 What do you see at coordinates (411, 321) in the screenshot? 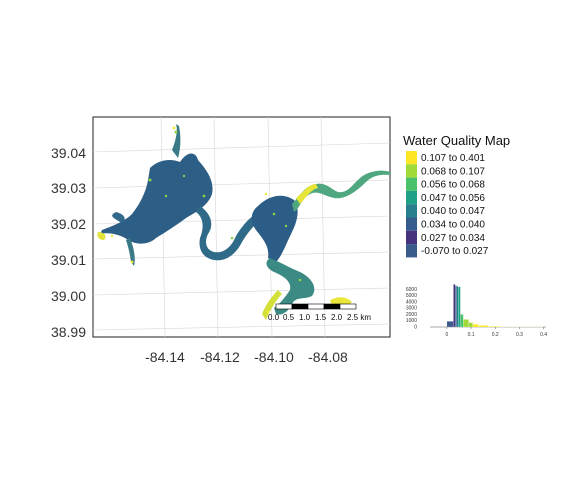
I see `hist-y-tick-label: 1000` at bounding box center [411, 321].